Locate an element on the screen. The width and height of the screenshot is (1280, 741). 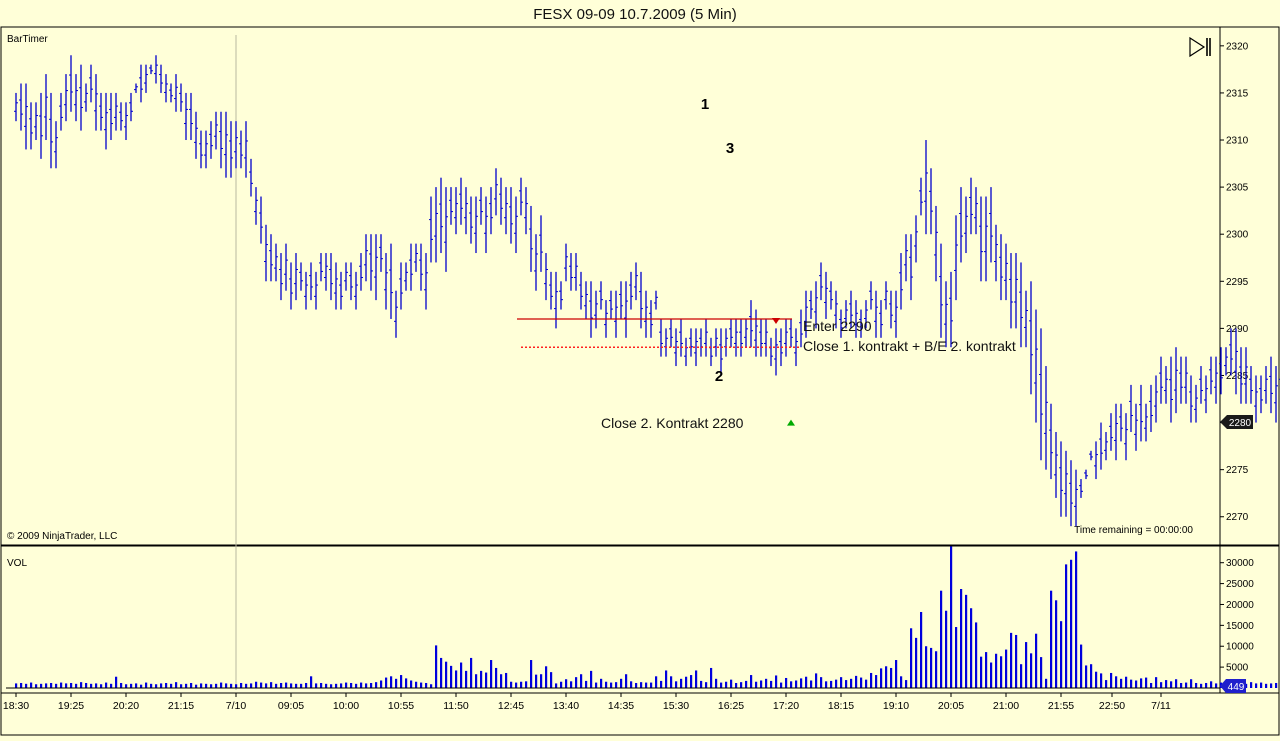
price-tick-label: 2305 is located at coordinates (1237, 188).